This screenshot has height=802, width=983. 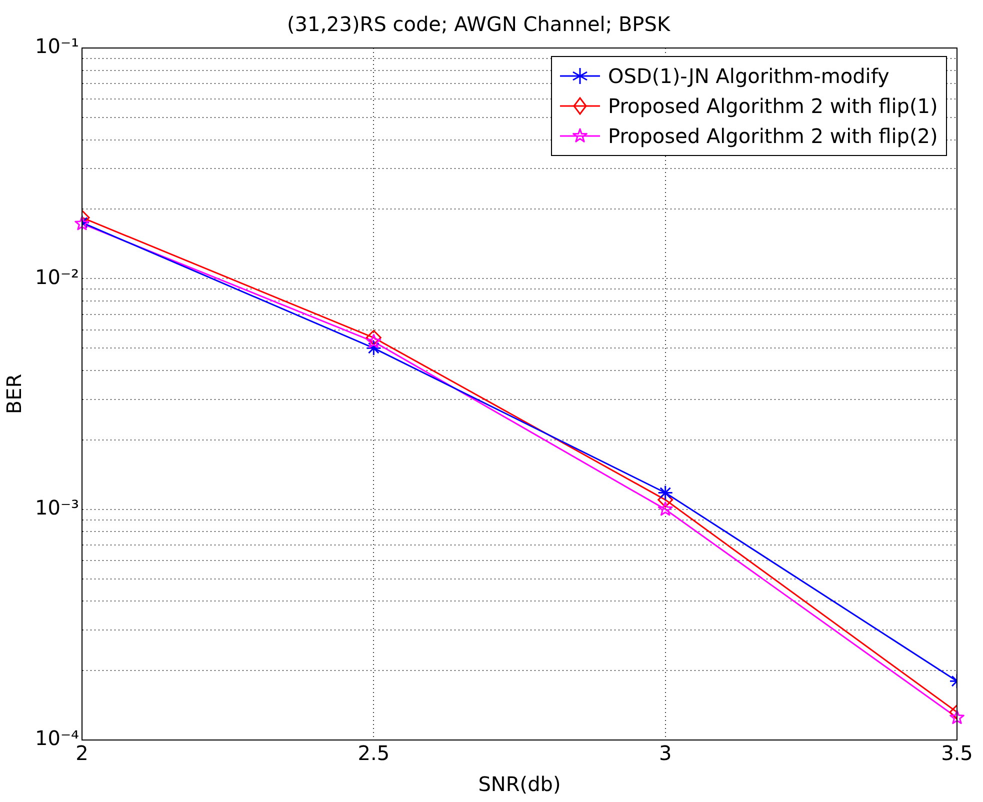 What do you see at coordinates (749, 76) in the screenshot?
I see `legend-label: OSD(1)-JN Algorithm-modify` at bounding box center [749, 76].